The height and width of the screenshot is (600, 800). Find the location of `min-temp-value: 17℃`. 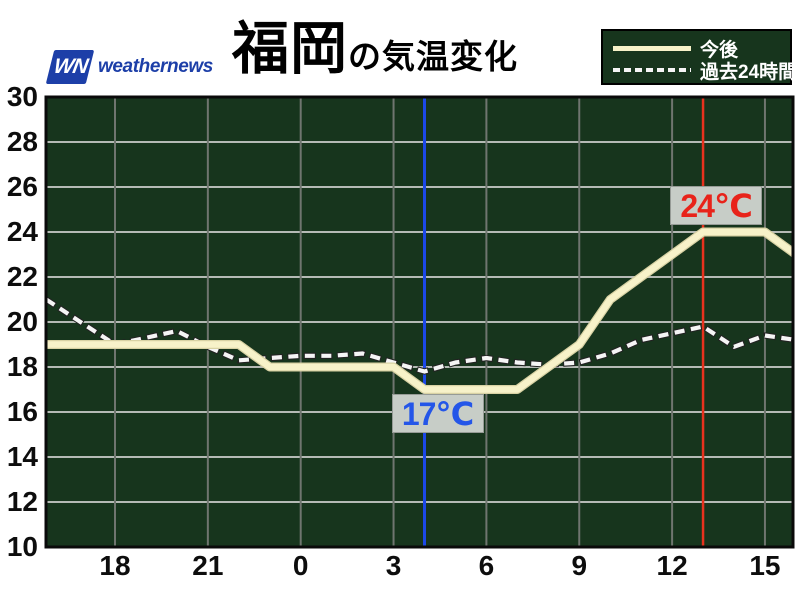

min-temp-value: 17℃ is located at coordinates (437, 413).